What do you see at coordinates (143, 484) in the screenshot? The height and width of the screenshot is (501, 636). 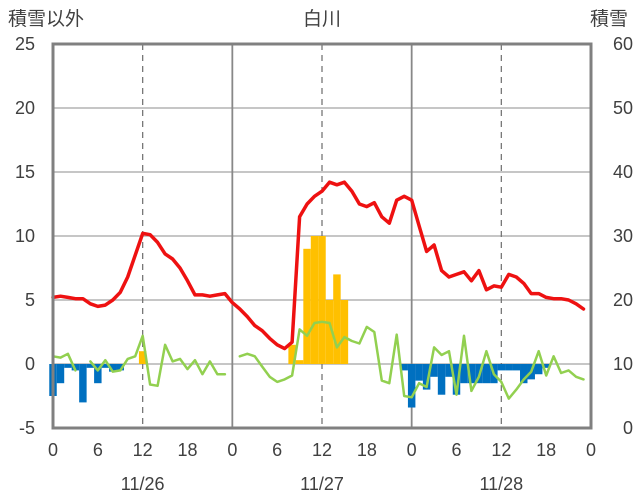 I see `date-label: 11/26` at bounding box center [143, 484].